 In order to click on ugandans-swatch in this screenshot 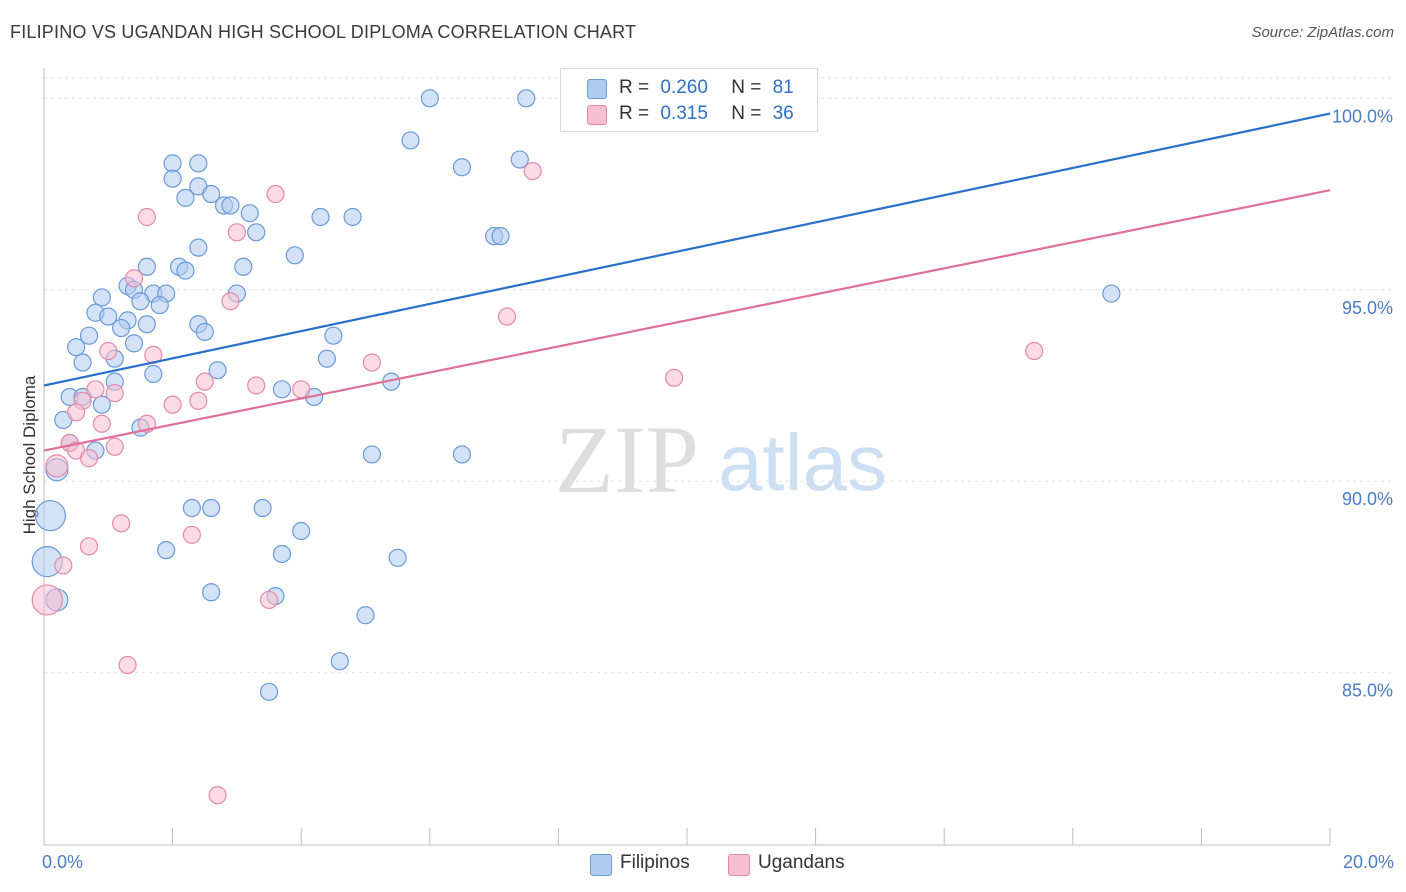, I will do `click(597, 115)`.